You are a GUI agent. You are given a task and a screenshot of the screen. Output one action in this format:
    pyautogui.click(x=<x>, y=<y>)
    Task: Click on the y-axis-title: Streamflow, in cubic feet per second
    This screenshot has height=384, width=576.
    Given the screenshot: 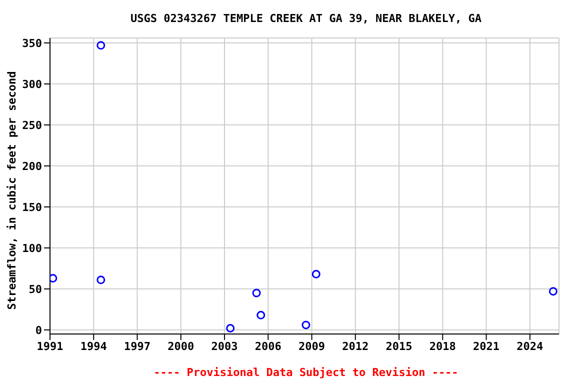 What is the action you would take?
    pyautogui.click(x=12, y=190)
    